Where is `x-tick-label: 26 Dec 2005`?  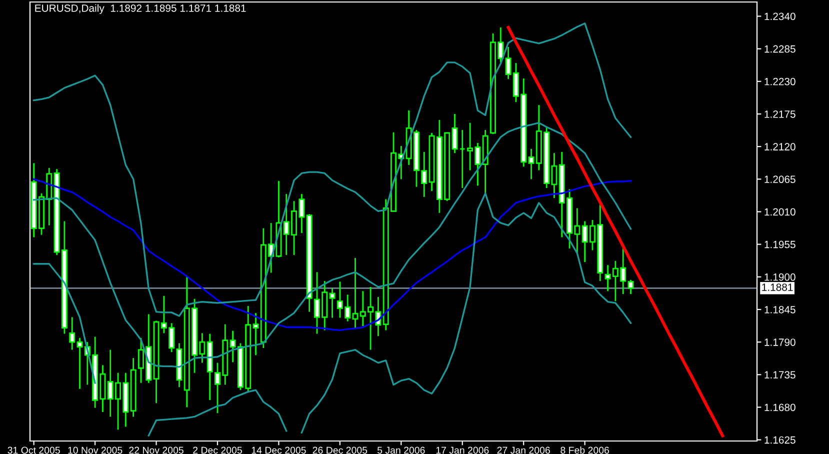 x-tick-label: 26 Dec 2005 is located at coordinates (340, 450).